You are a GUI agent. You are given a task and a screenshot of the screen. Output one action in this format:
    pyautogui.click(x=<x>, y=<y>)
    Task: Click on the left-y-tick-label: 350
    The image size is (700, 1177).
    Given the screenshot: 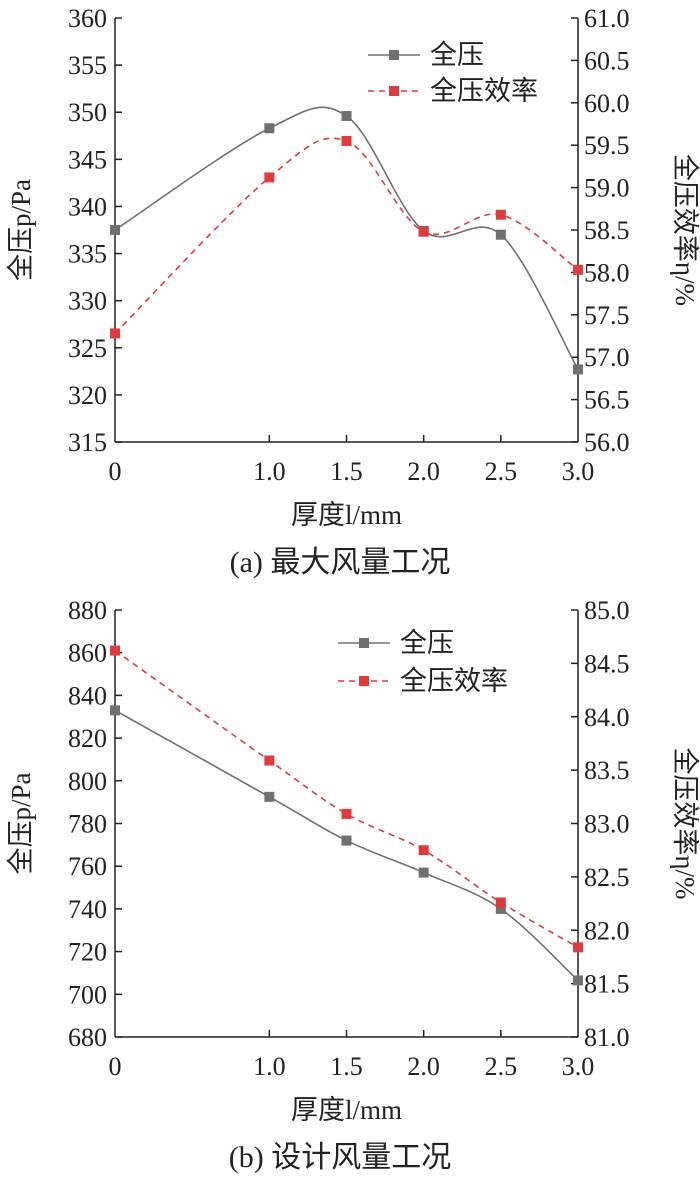 What is the action you would take?
    pyautogui.click(x=87, y=112)
    